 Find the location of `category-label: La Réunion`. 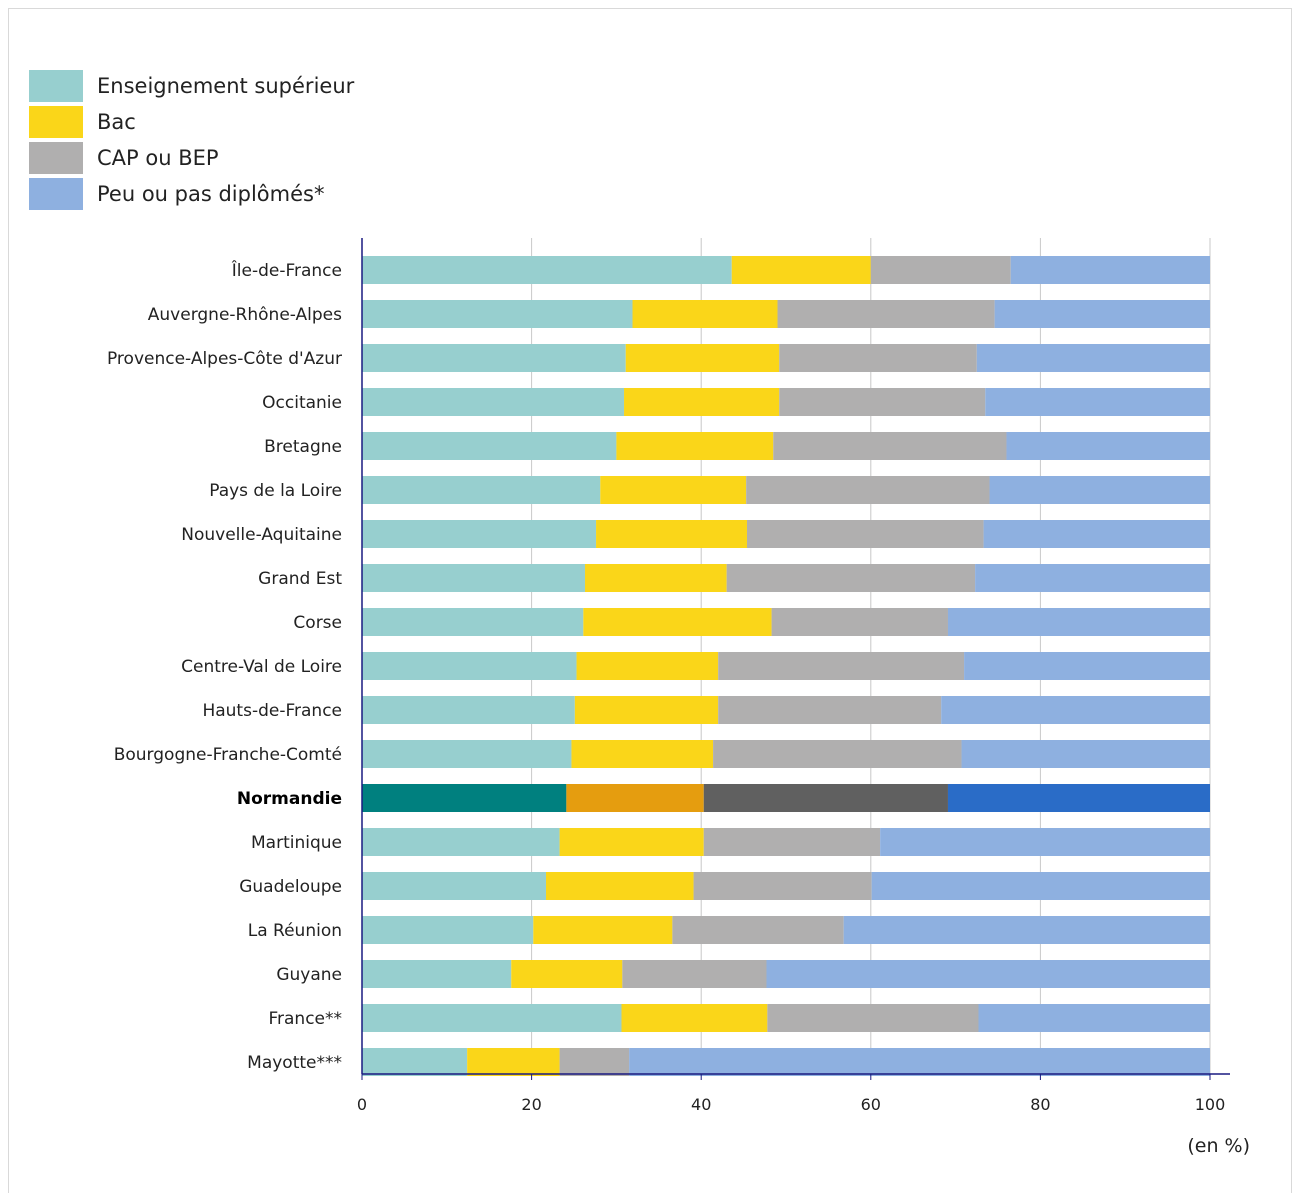

category-label: La Réunion is located at coordinates (295, 931).